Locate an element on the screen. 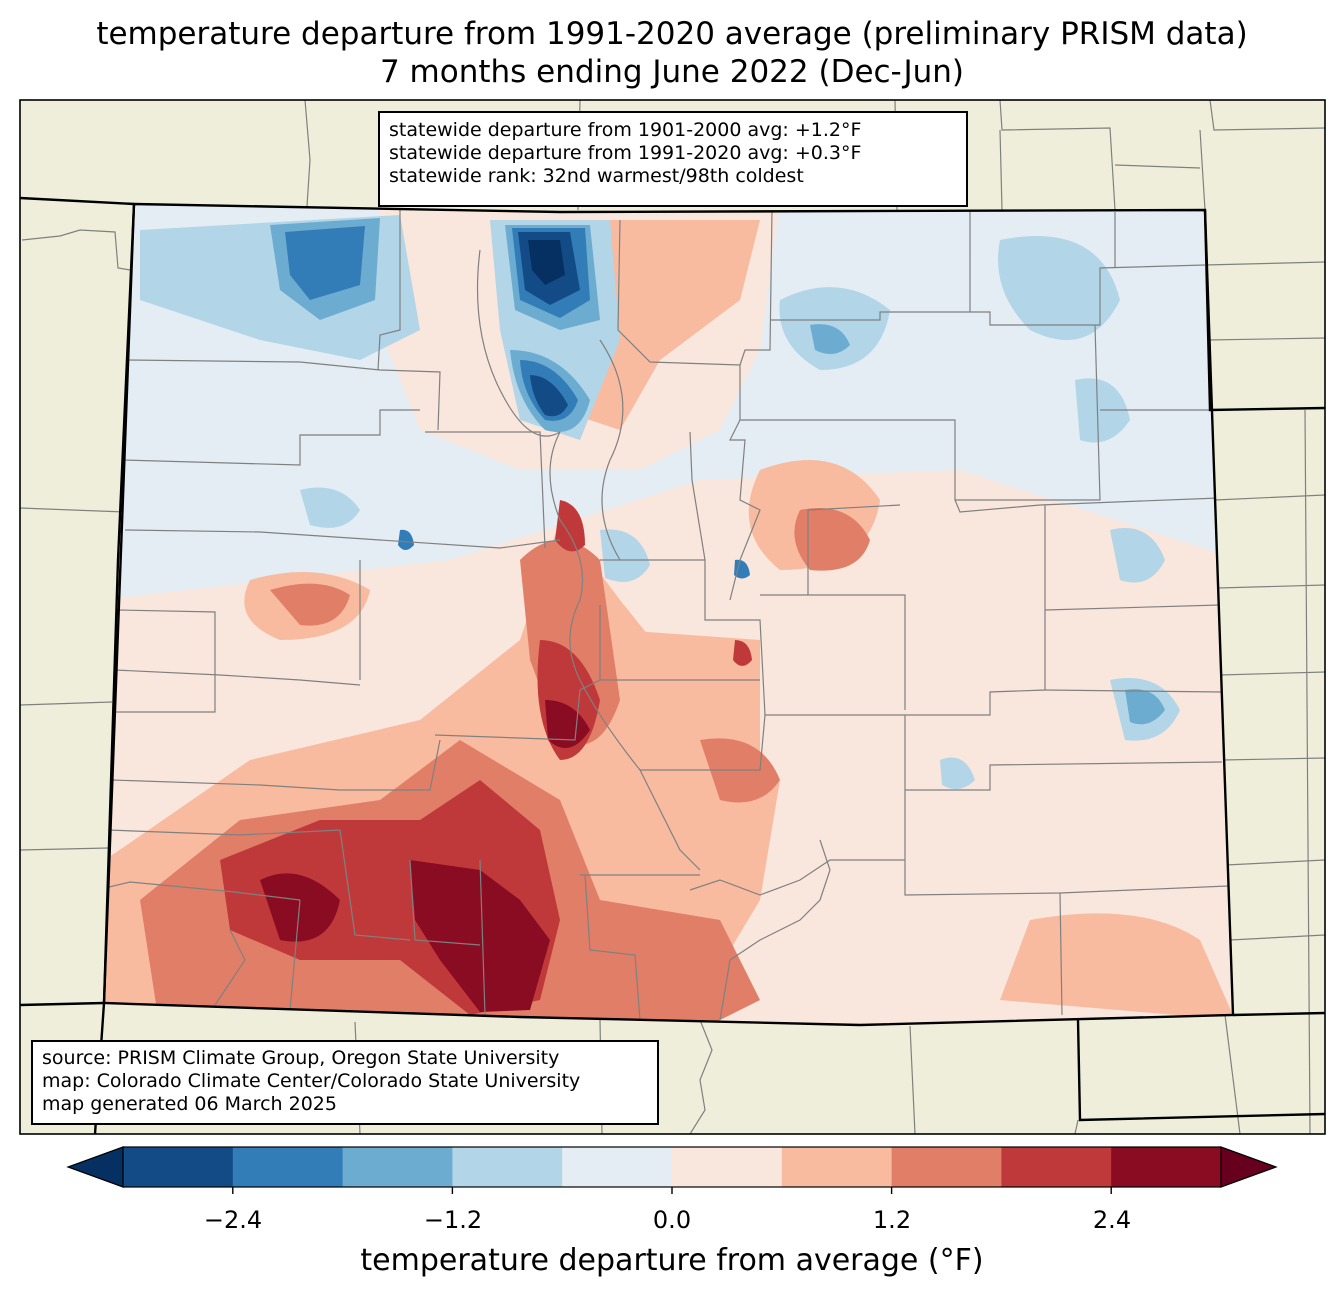  map-title-line2: 7 months ending June 2022 (Dec-Jun) is located at coordinates (672, 72).